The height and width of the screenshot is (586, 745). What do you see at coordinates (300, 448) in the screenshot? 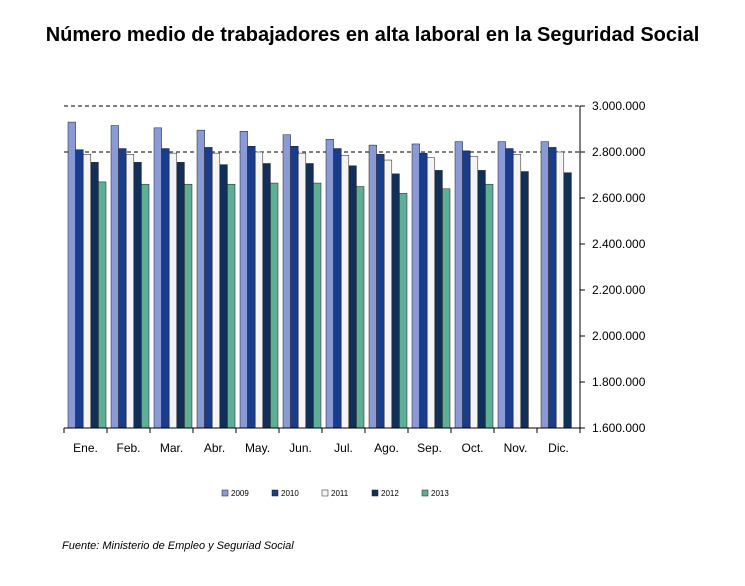
I see `x-tick-label: Jun.` at bounding box center [300, 448].